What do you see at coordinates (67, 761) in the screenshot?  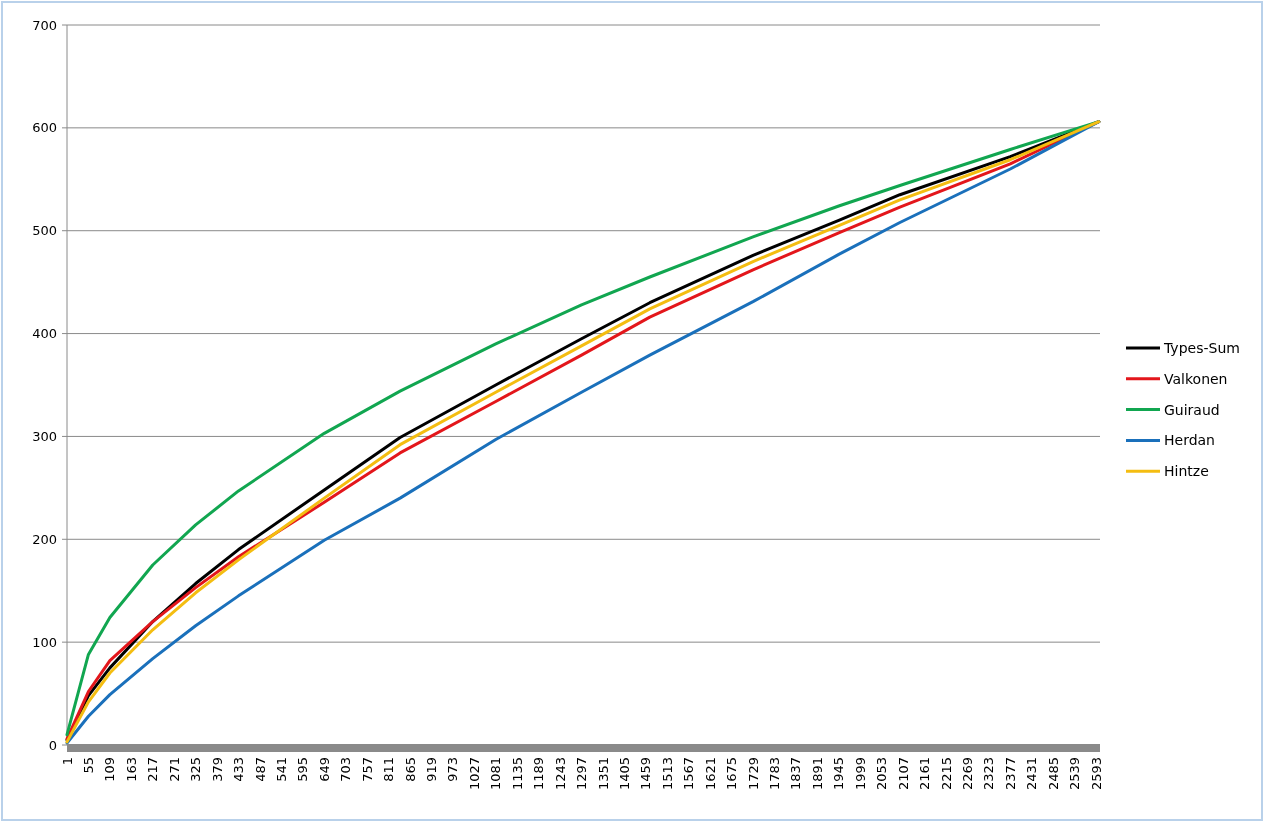 I see `x-tick-label: 1` at bounding box center [67, 761].